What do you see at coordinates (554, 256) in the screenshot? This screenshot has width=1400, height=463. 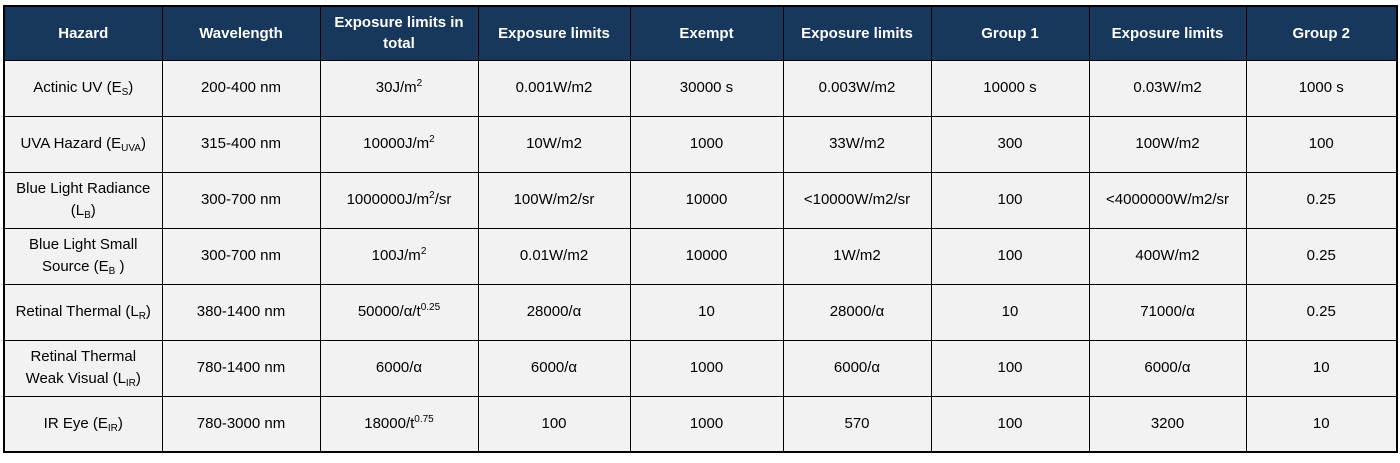 I see `value-cell: 0.01W/m2` at bounding box center [554, 256].